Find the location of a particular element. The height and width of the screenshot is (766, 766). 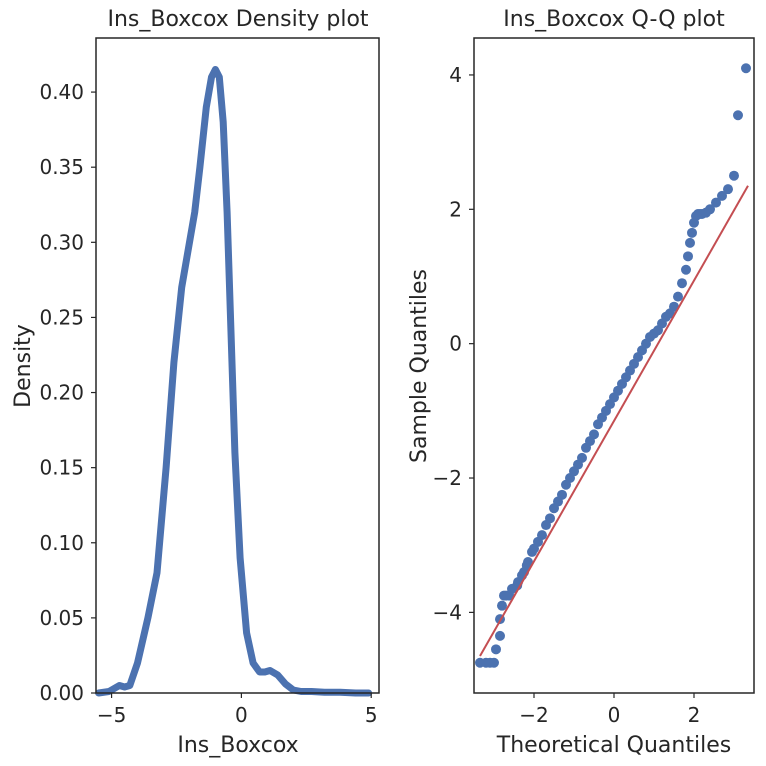

density-plot-ytick-label: 0.40 is located at coordinates (61, 92).